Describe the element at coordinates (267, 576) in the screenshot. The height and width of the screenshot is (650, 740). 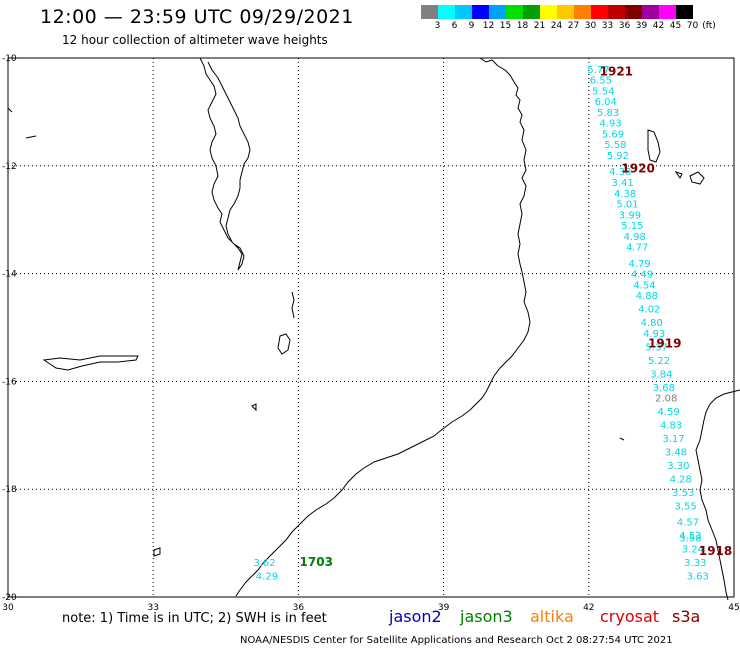
I see `swh-value: 4.29` at that location.